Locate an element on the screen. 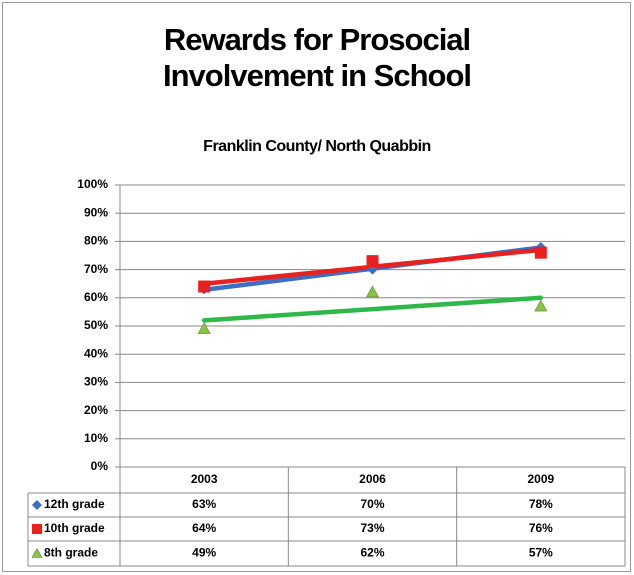 Image resolution: width=634 pixels, height=575 pixels. legend-label: 10th grade is located at coordinates (74, 528).